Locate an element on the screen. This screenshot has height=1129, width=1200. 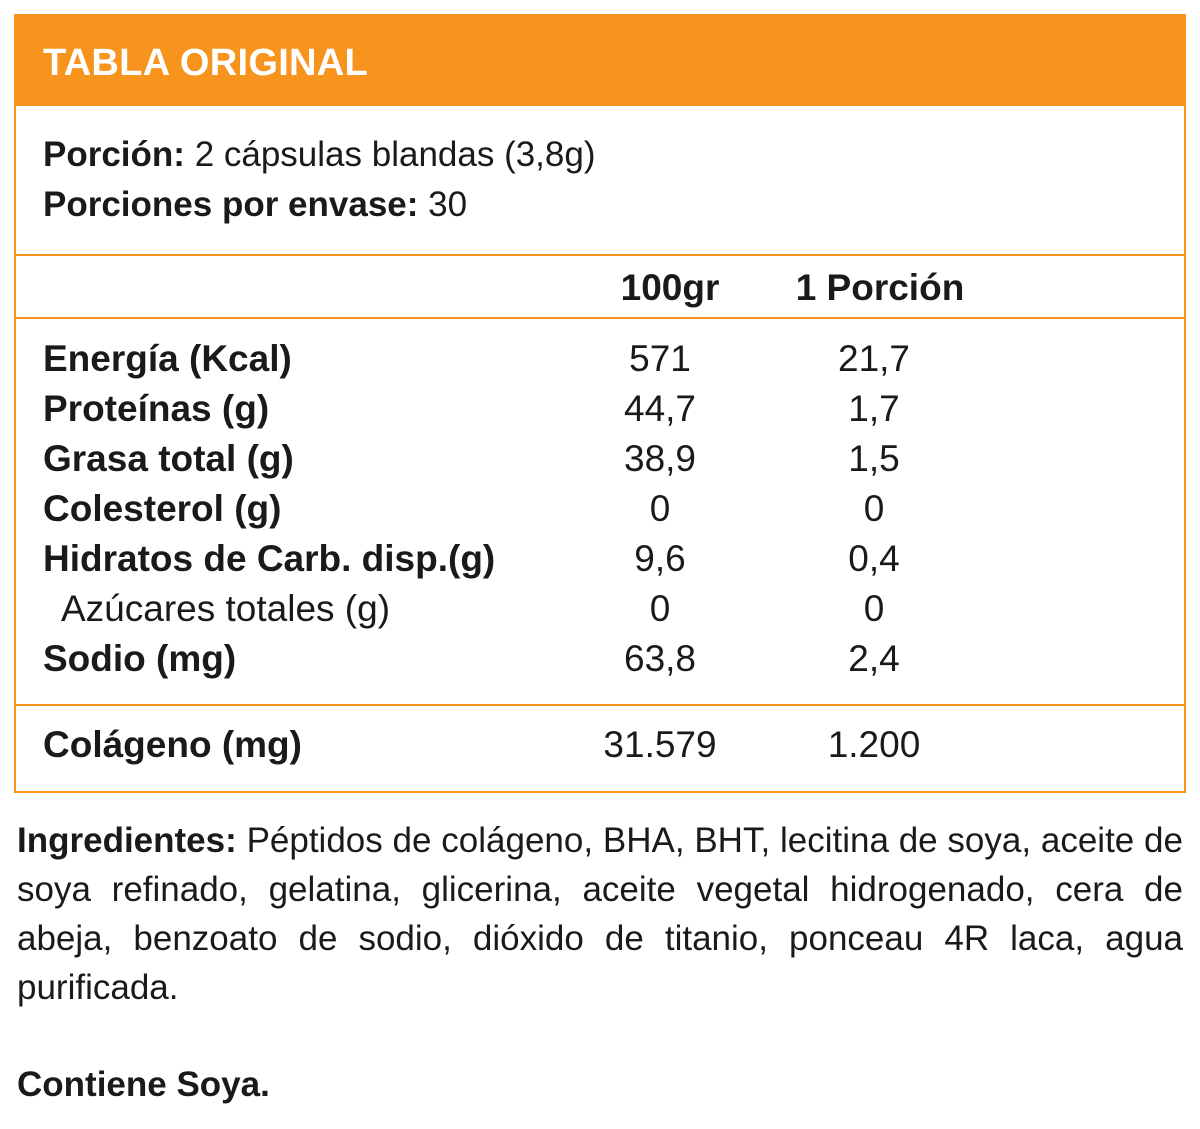
table-row: Grasa total (g) 38,9 1,5 is located at coordinates (600, 459).